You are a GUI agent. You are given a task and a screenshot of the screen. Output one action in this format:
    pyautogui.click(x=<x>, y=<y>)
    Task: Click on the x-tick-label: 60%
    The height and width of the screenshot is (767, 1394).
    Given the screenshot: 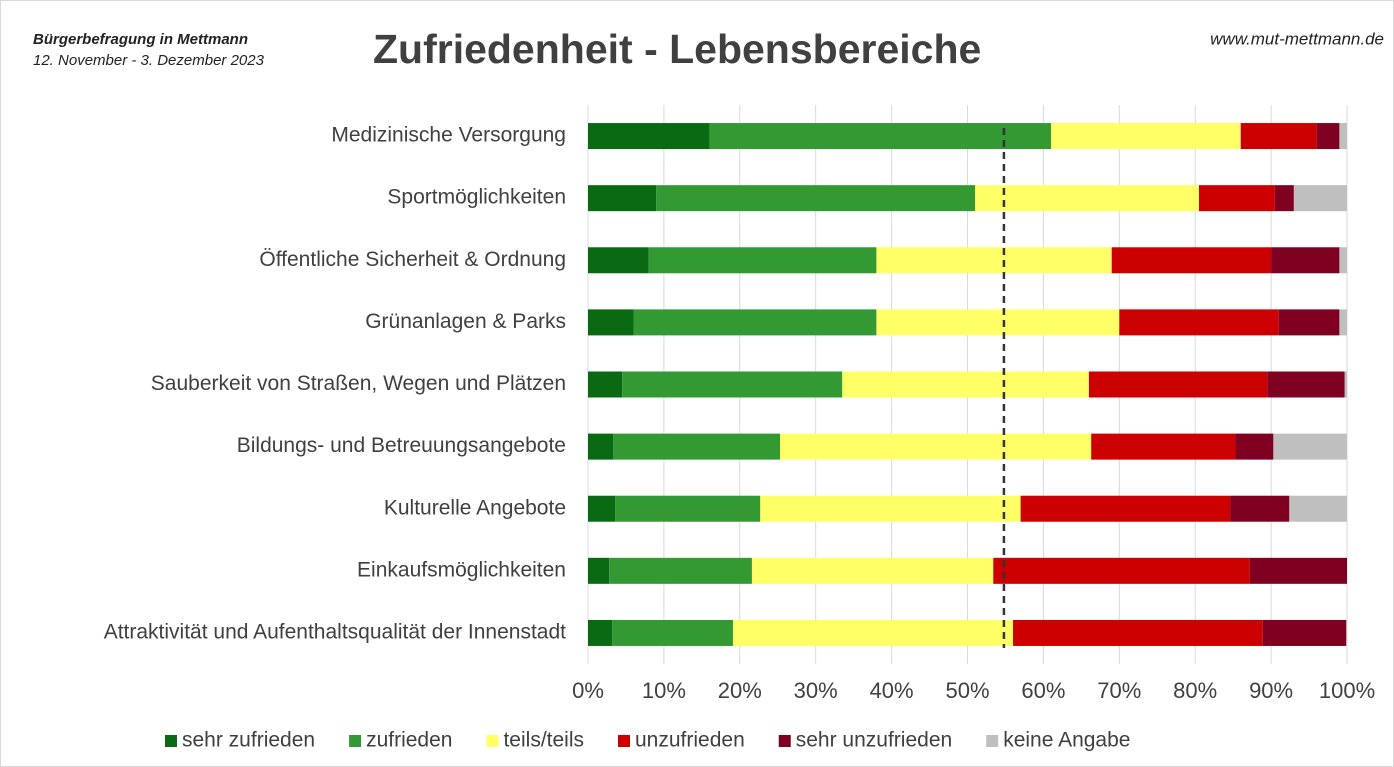 What is the action you would take?
    pyautogui.click(x=1043, y=690)
    